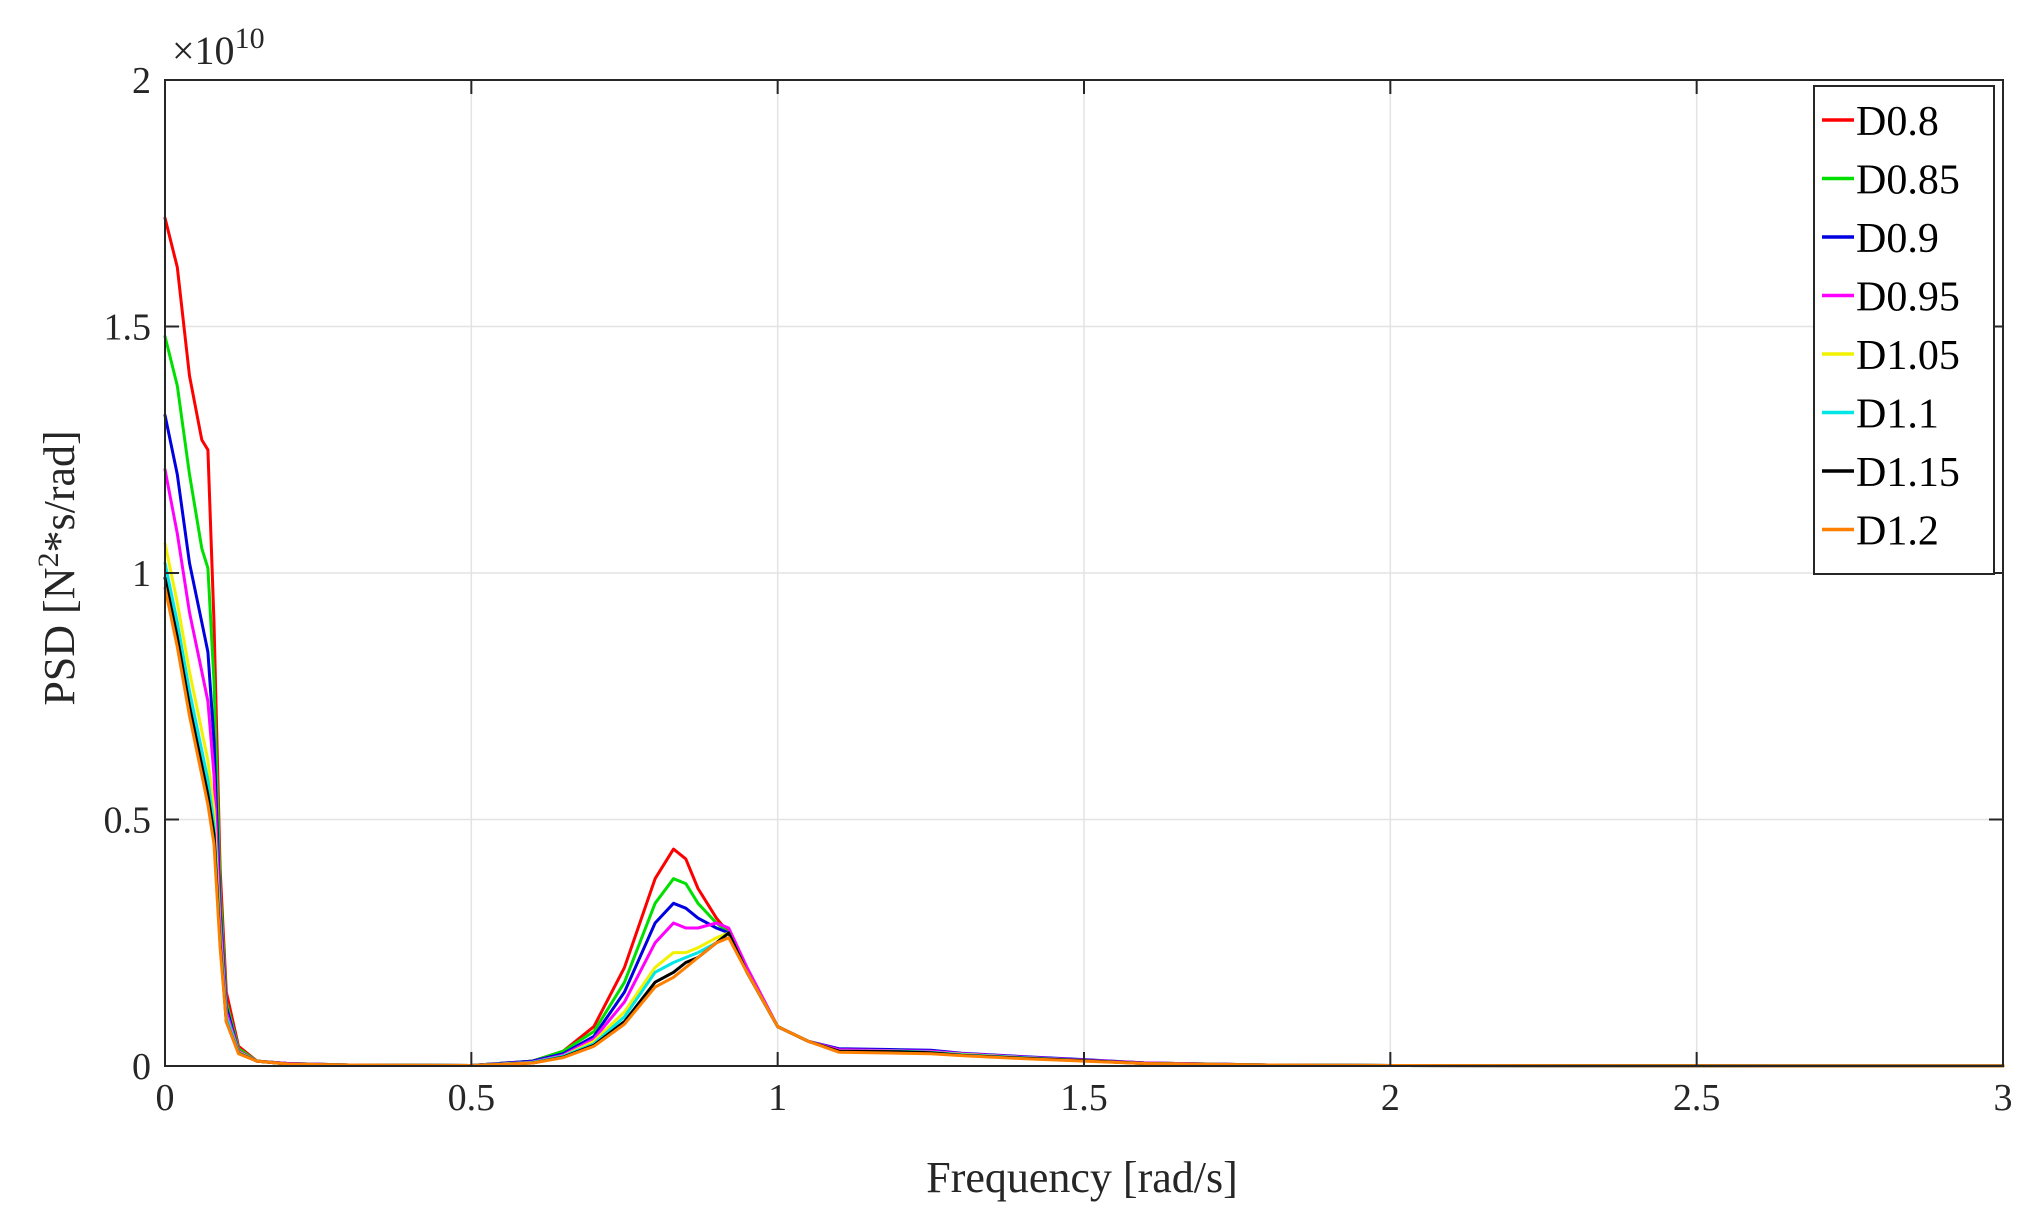 The height and width of the screenshot is (1210, 2019). I want to click on legend-label: D1.05, so click(1908, 356).